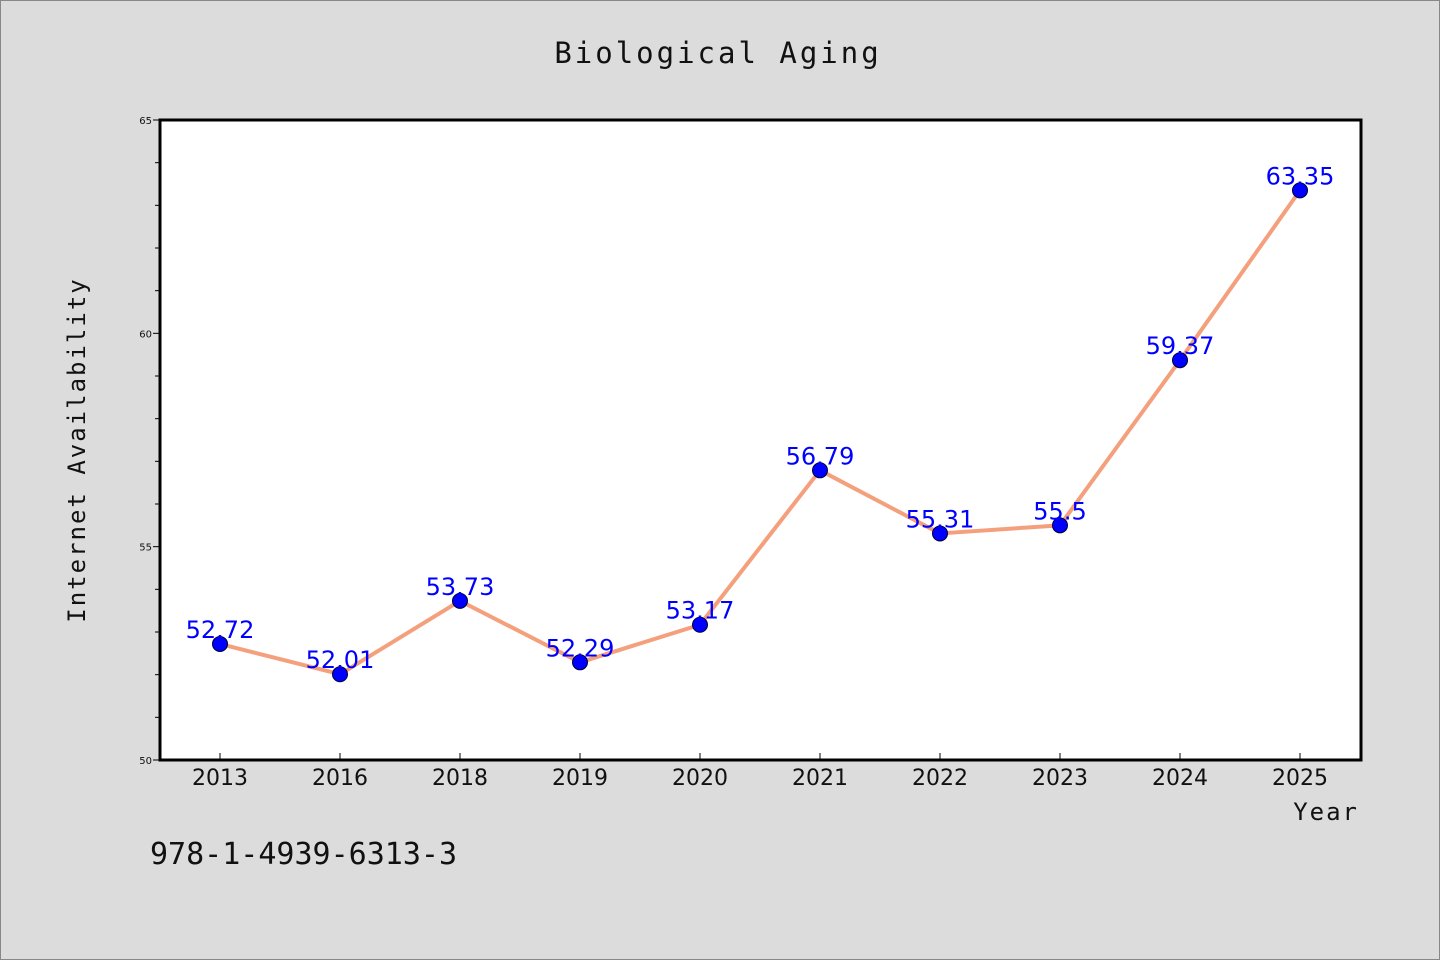 Image resolution: width=1440 pixels, height=960 pixels. What do you see at coordinates (717, 53) in the screenshot?
I see `chart-title: Biological Aging` at bounding box center [717, 53].